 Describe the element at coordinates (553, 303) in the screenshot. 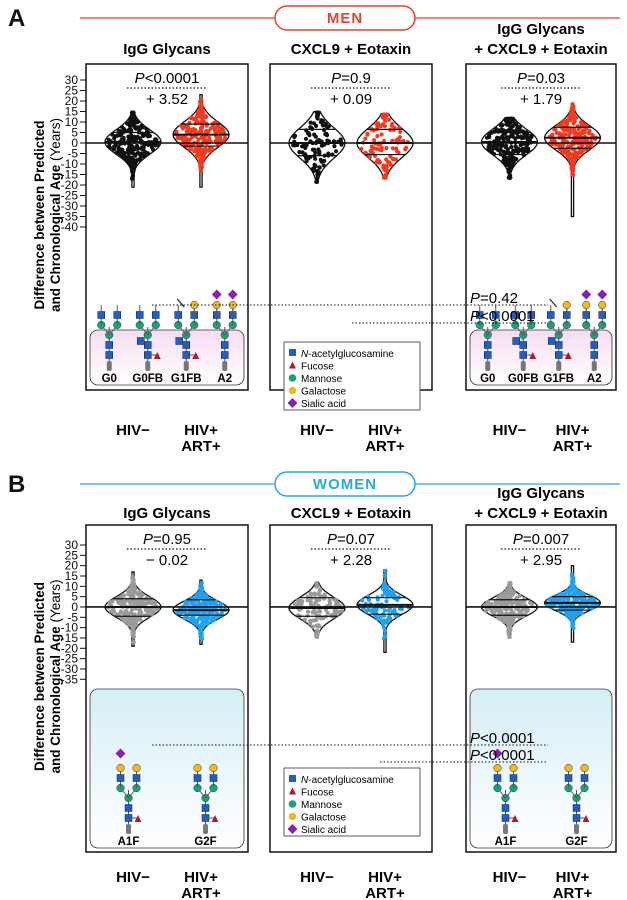

I see `arrow-icon` at that location.